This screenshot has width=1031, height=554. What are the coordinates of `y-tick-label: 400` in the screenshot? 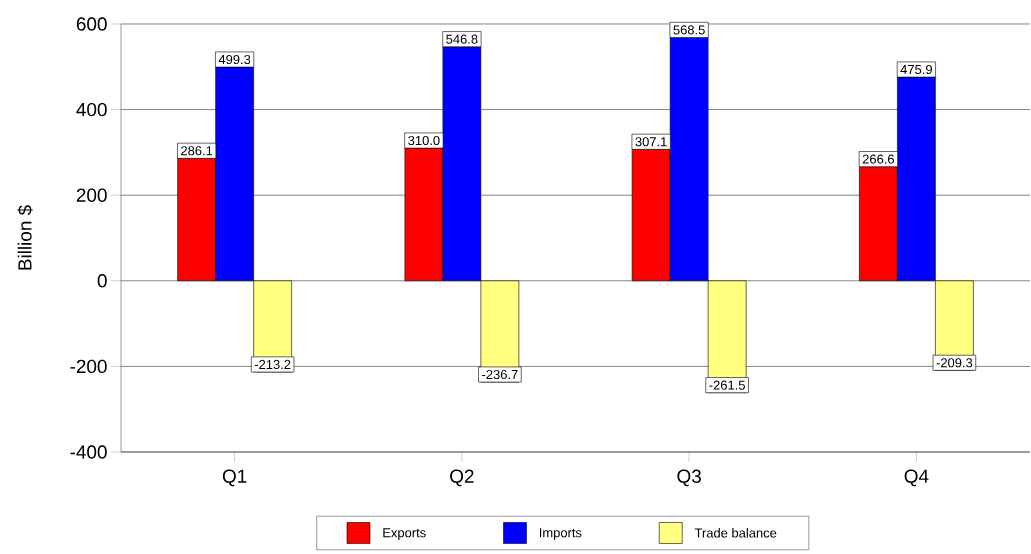 It's located at (91, 109).